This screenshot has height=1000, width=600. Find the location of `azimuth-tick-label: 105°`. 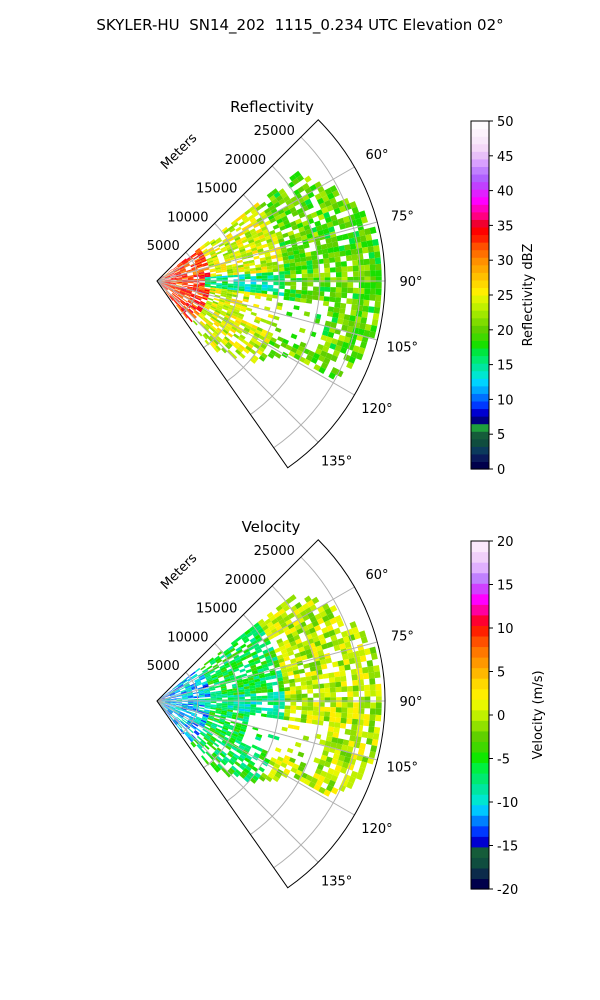

azimuth-tick-label: 105° is located at coordinates (402, 768).